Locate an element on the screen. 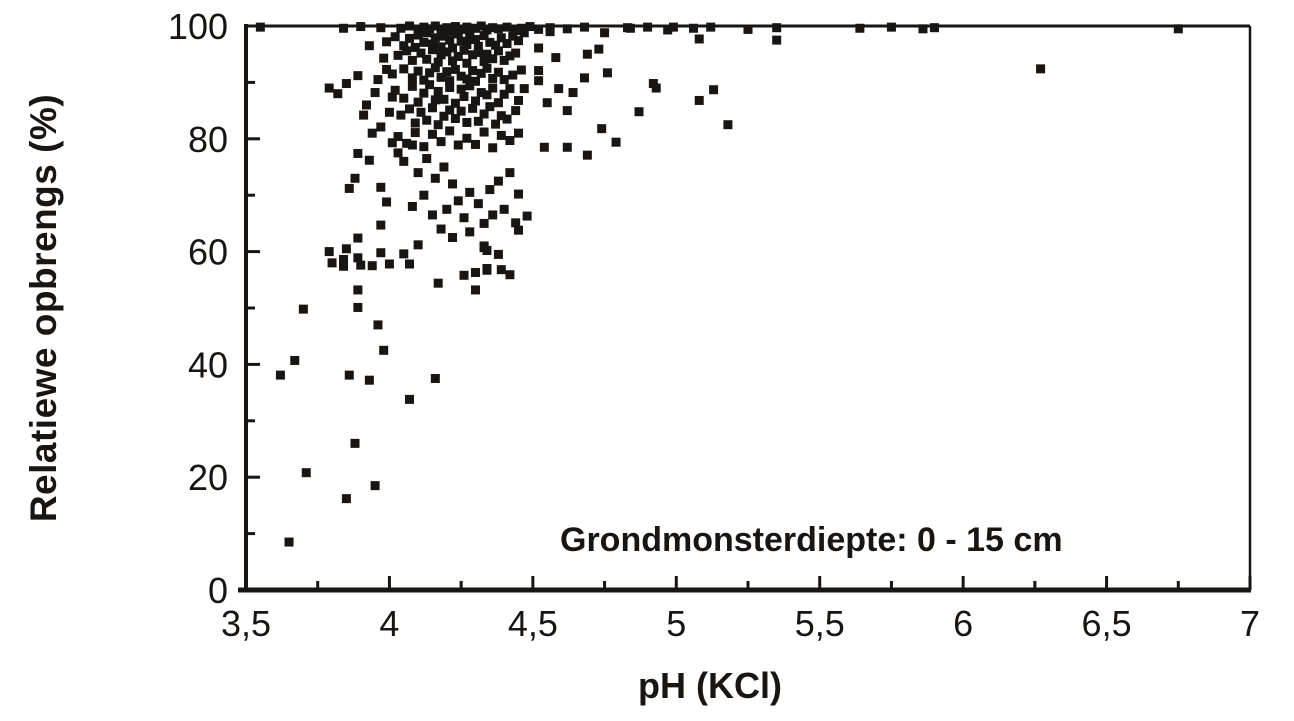 The height and width of the screenshot is (721, 1294). y-tick-label: 60 is located at coordinates (208, 252).